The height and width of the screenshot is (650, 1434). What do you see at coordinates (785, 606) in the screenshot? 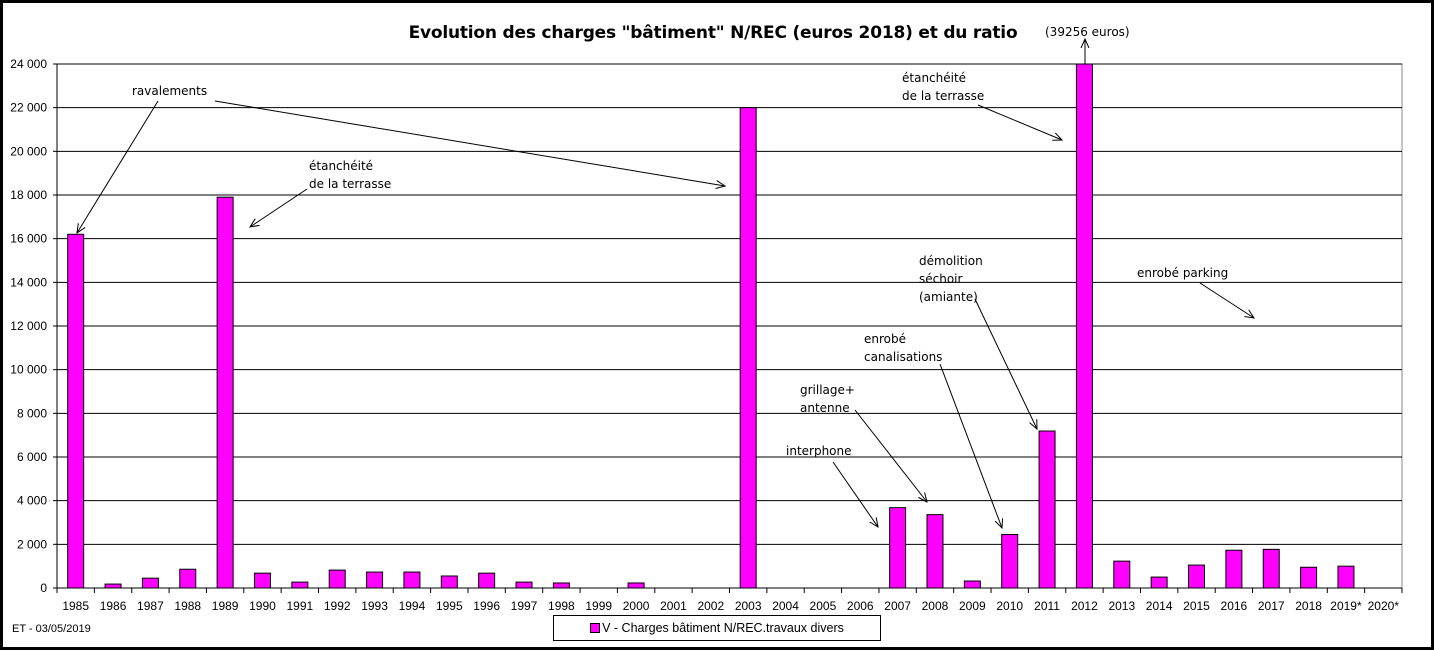
I see `x-tick-label: 2004` at bounding box center [785, 606].